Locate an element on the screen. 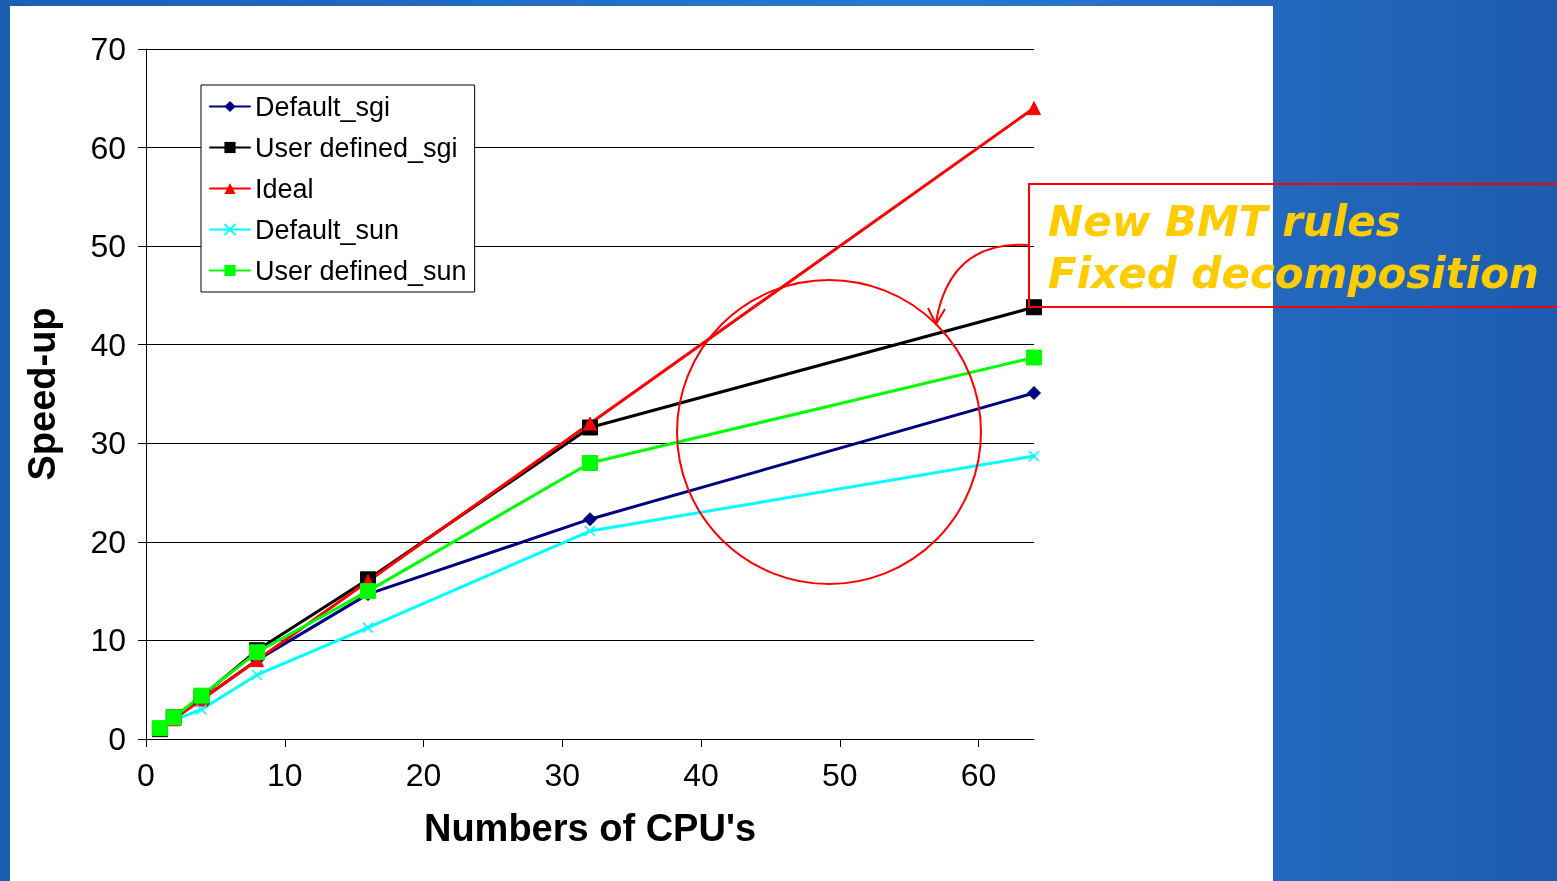 The width and height of the screenshot is (1557, 881). legend-label: Ideal is located at coordinates (284, 188).